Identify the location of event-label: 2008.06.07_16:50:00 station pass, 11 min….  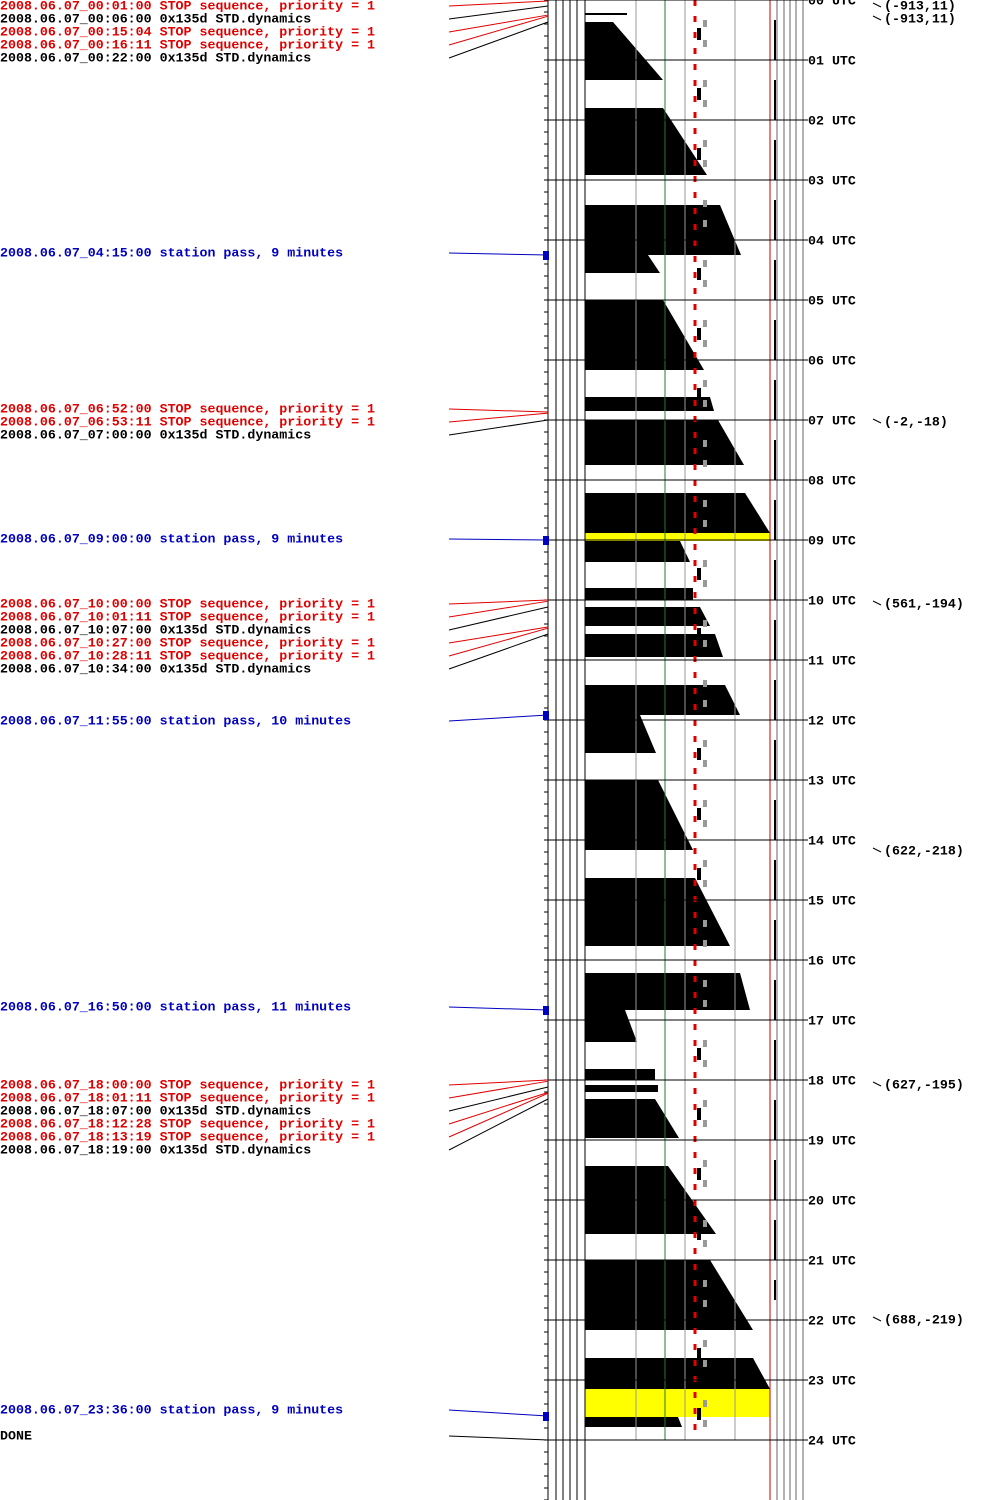
(175, 1007).